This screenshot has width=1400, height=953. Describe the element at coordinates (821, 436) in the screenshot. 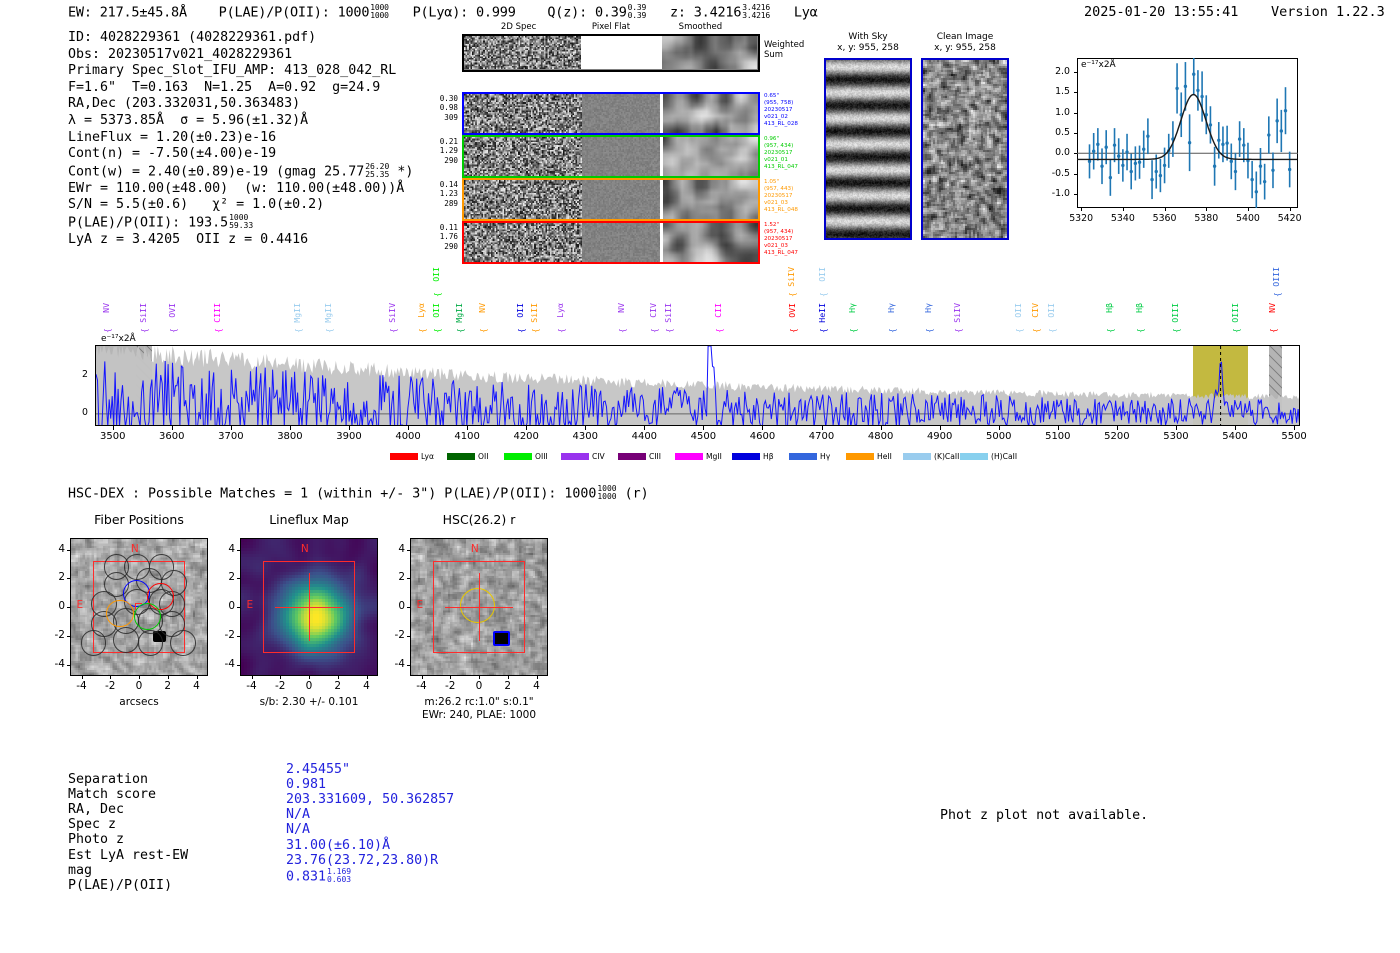

I see `spectrum-xtick: 4700` at that location.